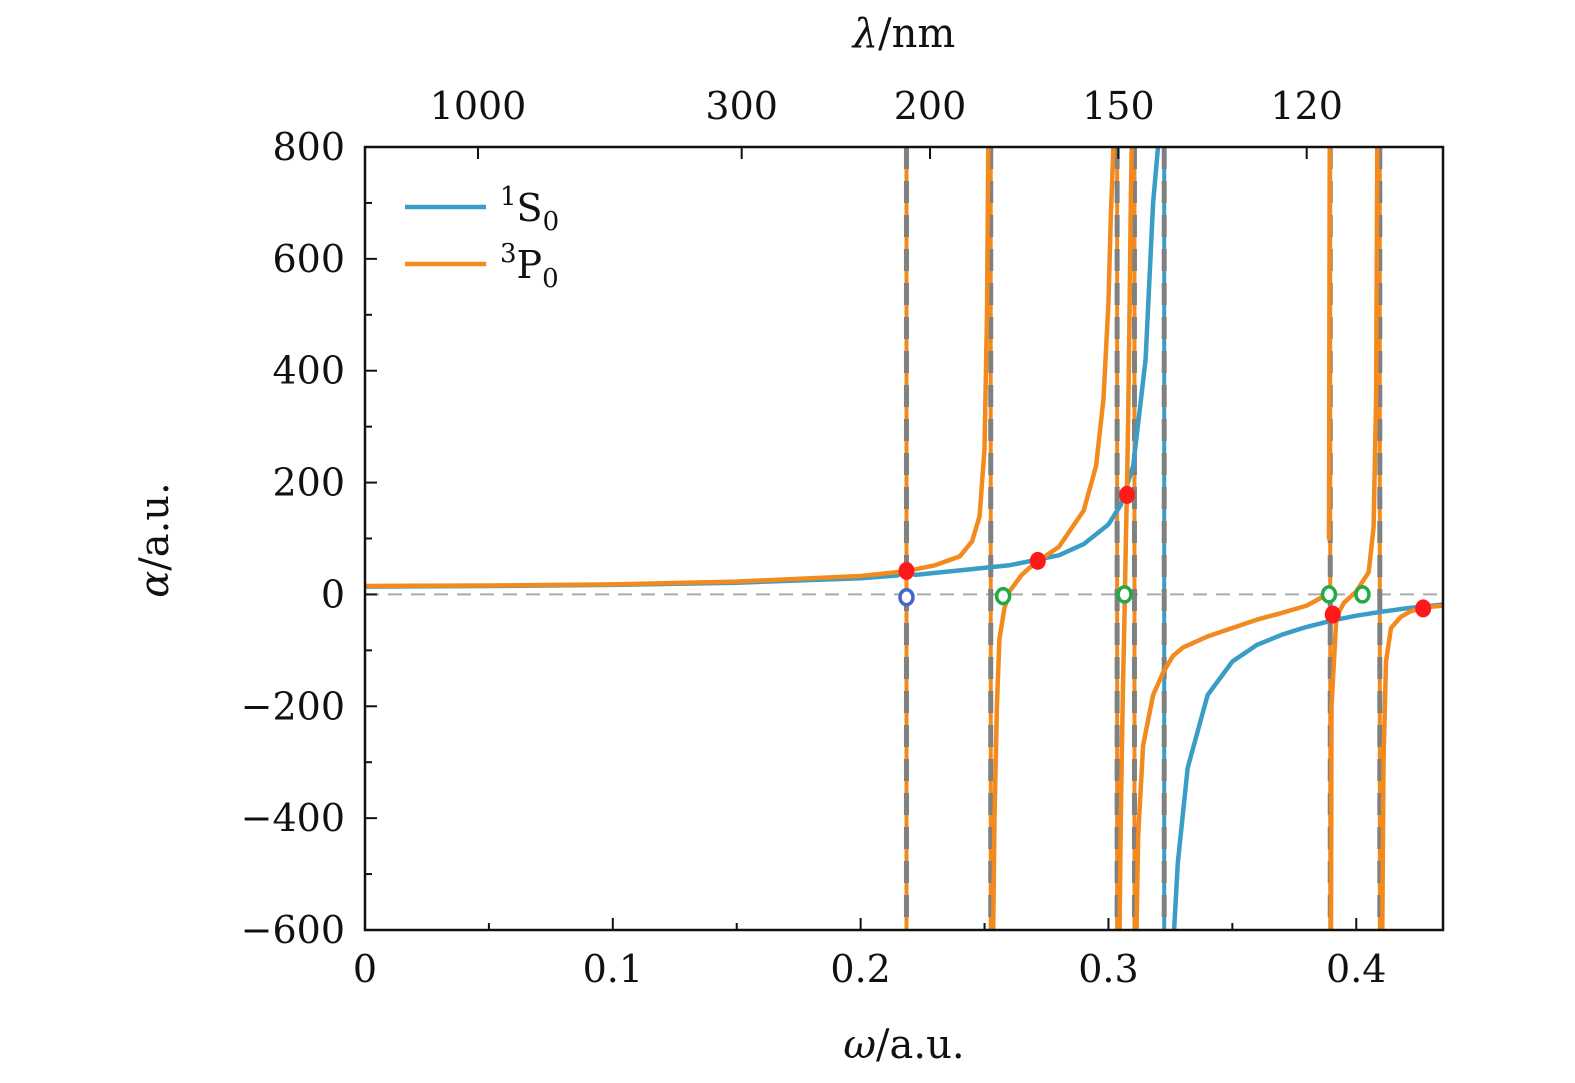 The height and width of the screenshot is (1083, 1575). I want to click on x-axis-unit: /a.u., so click(920, 1045).